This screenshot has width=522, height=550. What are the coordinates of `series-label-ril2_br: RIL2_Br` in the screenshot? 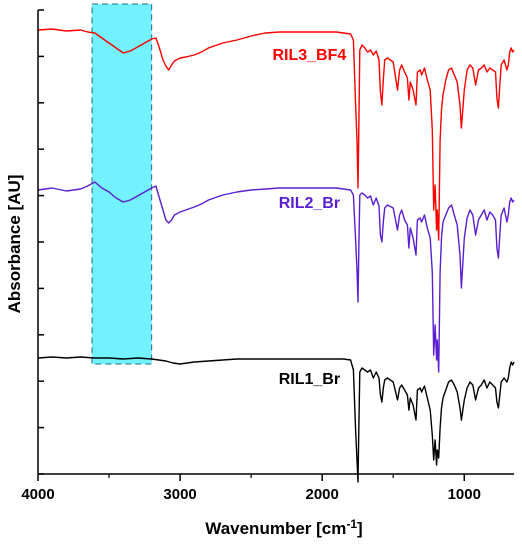 It's located at (309, 203).